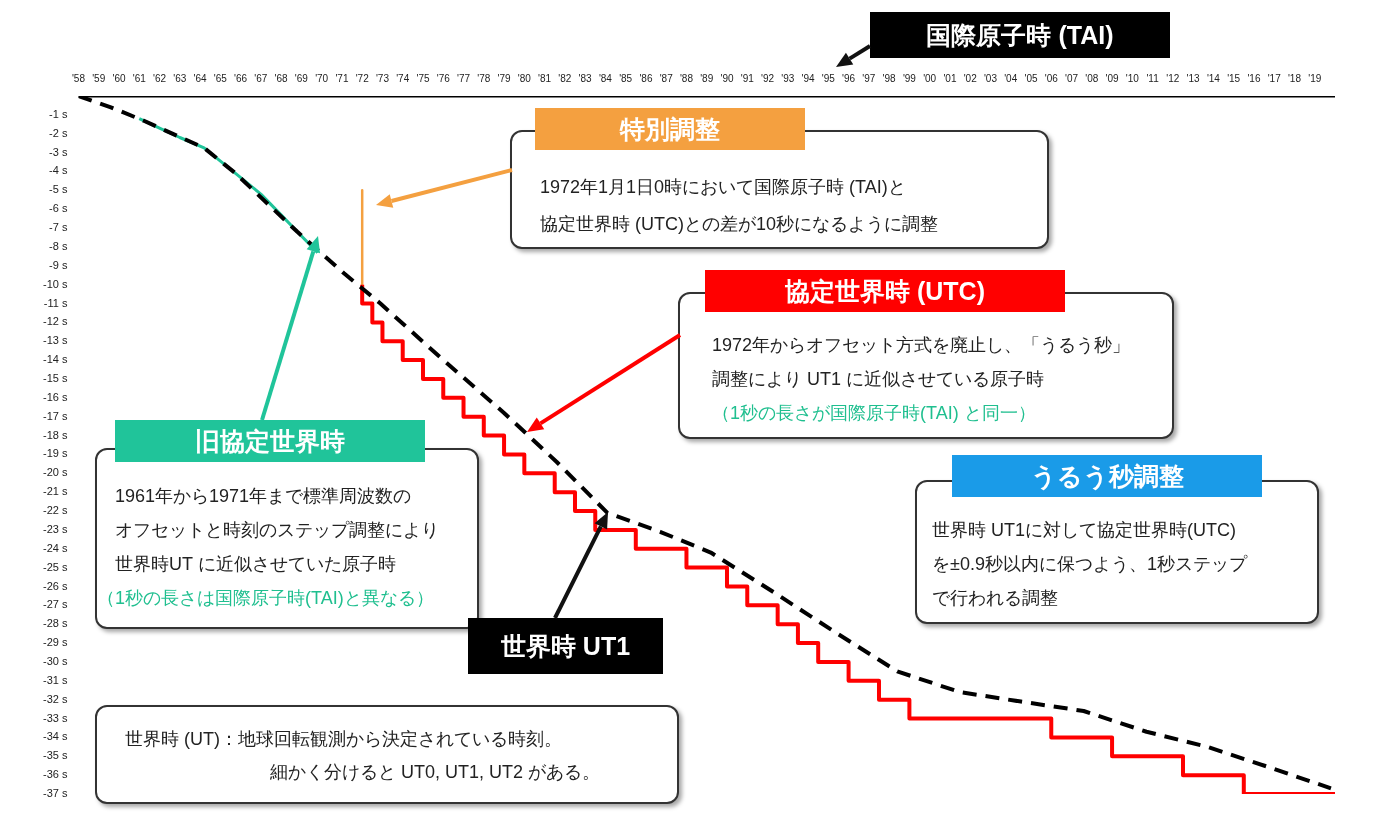 This screenshot has height=814, width=1375. What do you see at coordinates (585, 78) in the screenshot?
I see `x-tick-label: '83` at bounding box center [585, 78].